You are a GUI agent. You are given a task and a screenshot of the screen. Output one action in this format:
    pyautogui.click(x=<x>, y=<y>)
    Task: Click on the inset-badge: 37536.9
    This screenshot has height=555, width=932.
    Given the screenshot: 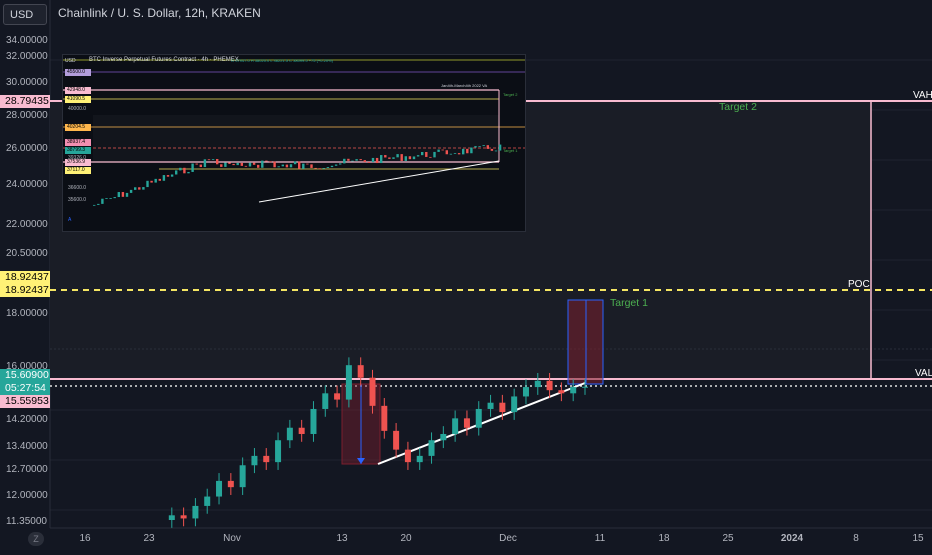 What is the action you would take?
    pyautogui.click(x=78, y=162)
    